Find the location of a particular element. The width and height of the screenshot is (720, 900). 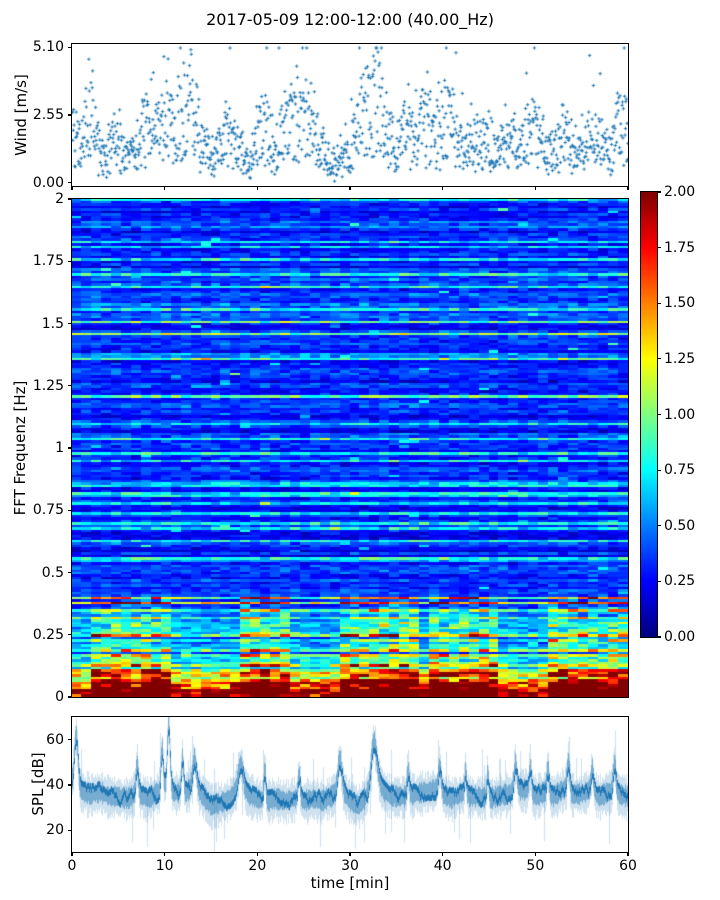

spectrogram-y-tick-label: 0 is located at coordinates (59, 697).